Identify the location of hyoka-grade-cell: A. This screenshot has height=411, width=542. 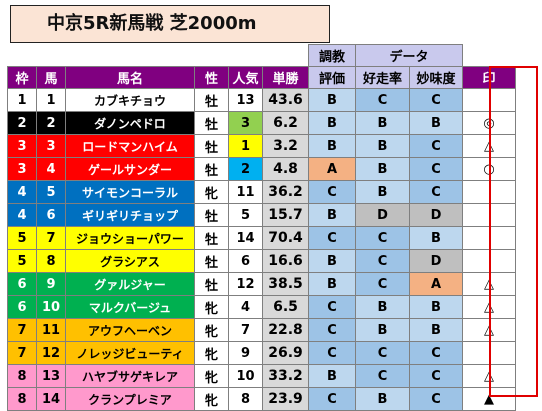
(332, 169).